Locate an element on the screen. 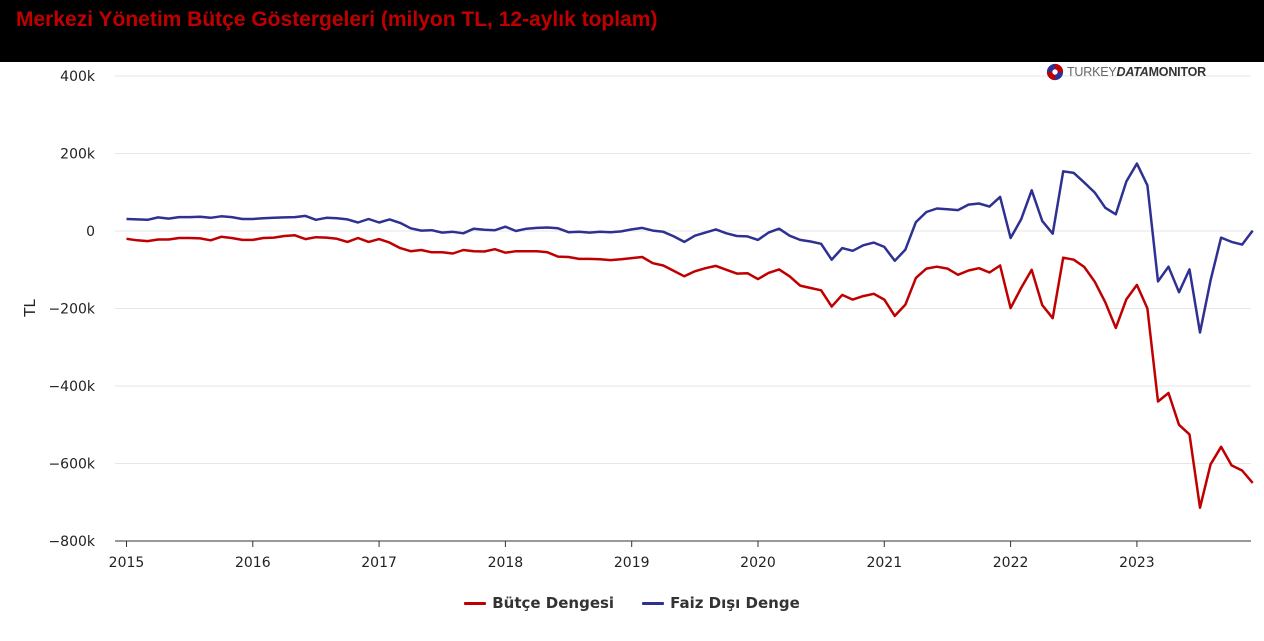 Image resolution: width=1264 pixels, height=641 pixels. x-tick-label: 2019 is located at coordinates (632, 563).